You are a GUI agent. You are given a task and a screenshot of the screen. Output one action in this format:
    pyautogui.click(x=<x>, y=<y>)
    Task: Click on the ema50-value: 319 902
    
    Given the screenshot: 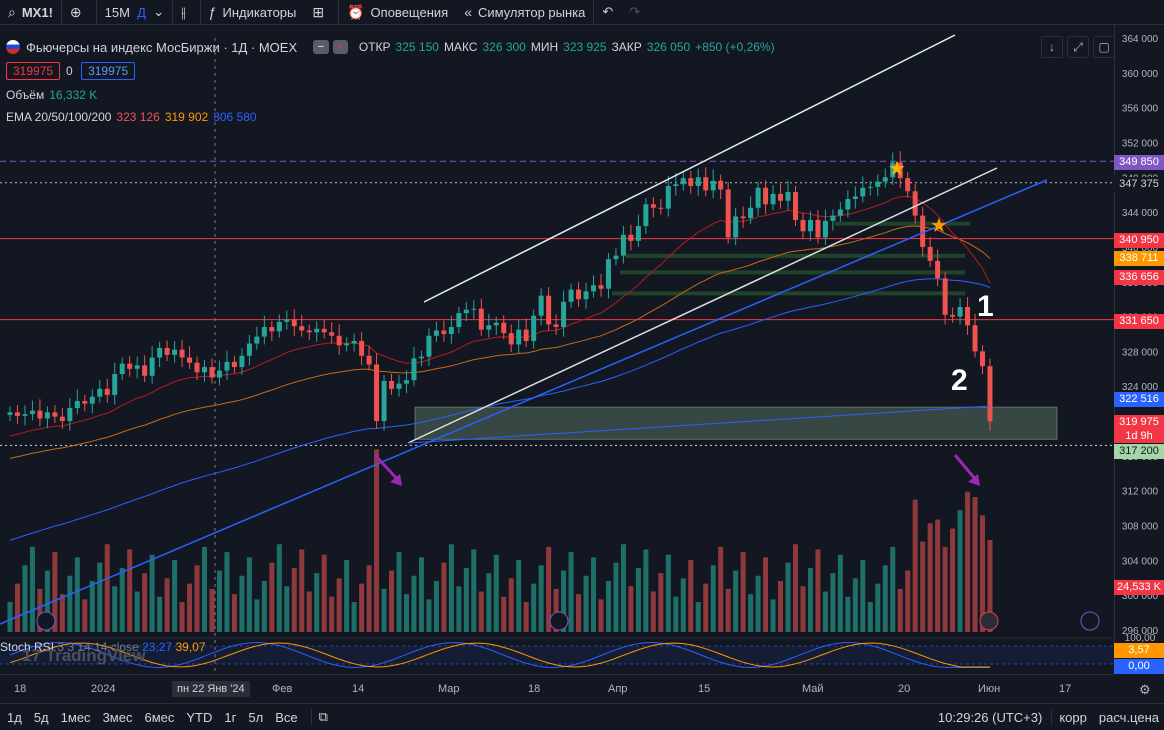 What is the action you would take?
    pyautogui.click(x=186, y=117)
    